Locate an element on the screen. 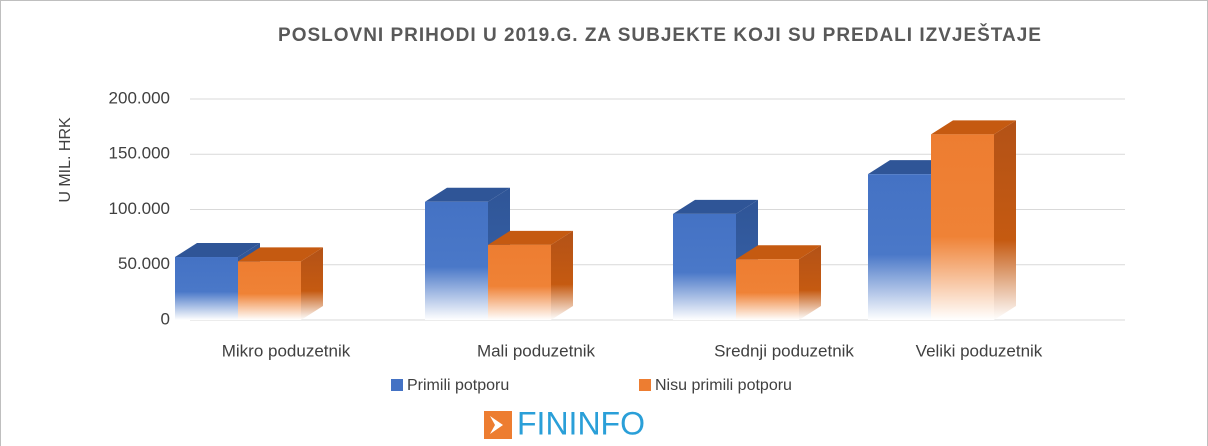  logo: FININFO is located at coordinates (564, 423).